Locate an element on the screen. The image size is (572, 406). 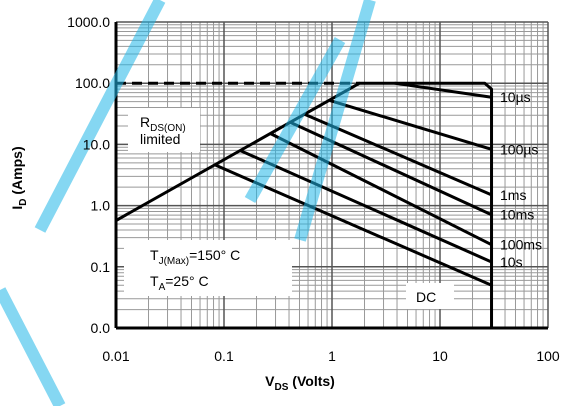
rds-annotation: RDS(ON) is located at coordinates (163, 124).